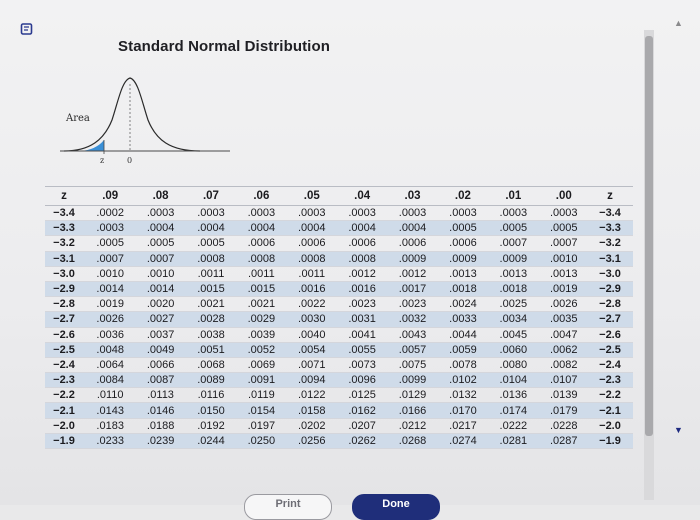 The width and height of the screenshot is (700, 520). Describe the element at coordinates (213, 289) in the screenshot. I see `table-cell: .0015` at that location.